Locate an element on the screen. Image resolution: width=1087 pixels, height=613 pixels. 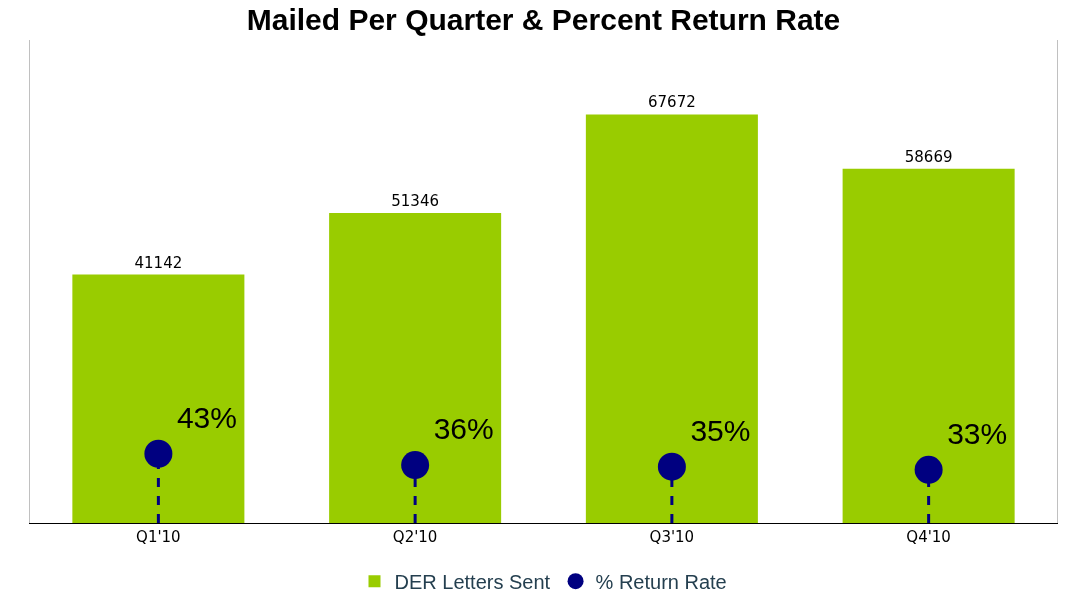
data-label: 33% is located at coordinates (977, 433).